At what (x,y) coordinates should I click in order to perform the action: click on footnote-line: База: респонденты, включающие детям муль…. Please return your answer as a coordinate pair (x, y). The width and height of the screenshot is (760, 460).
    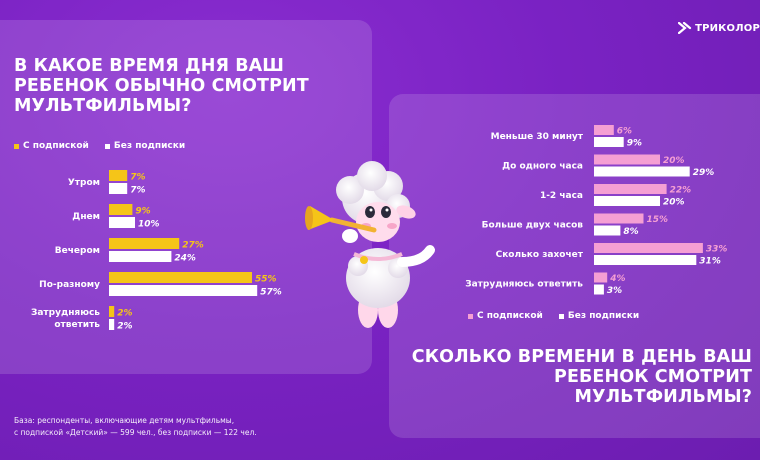
    Looking at the image, I should click on (124, 420).